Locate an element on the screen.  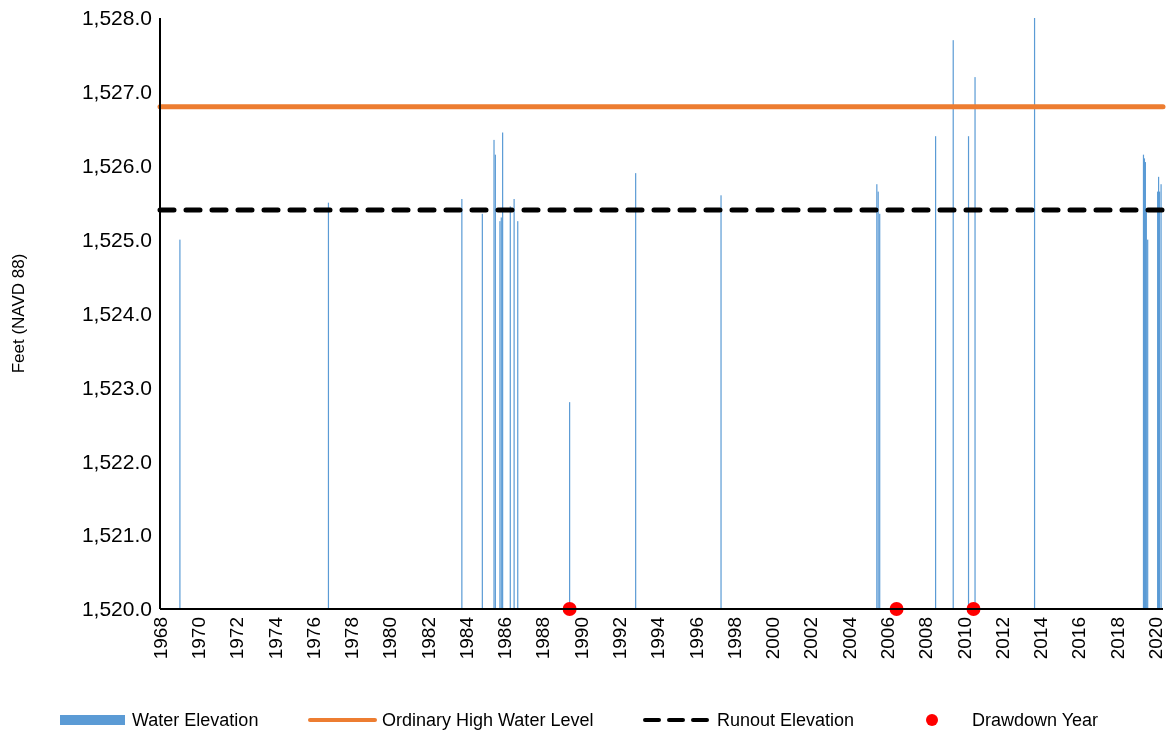
x-tick-label: 2016 is located at coordinates (1079, 638).